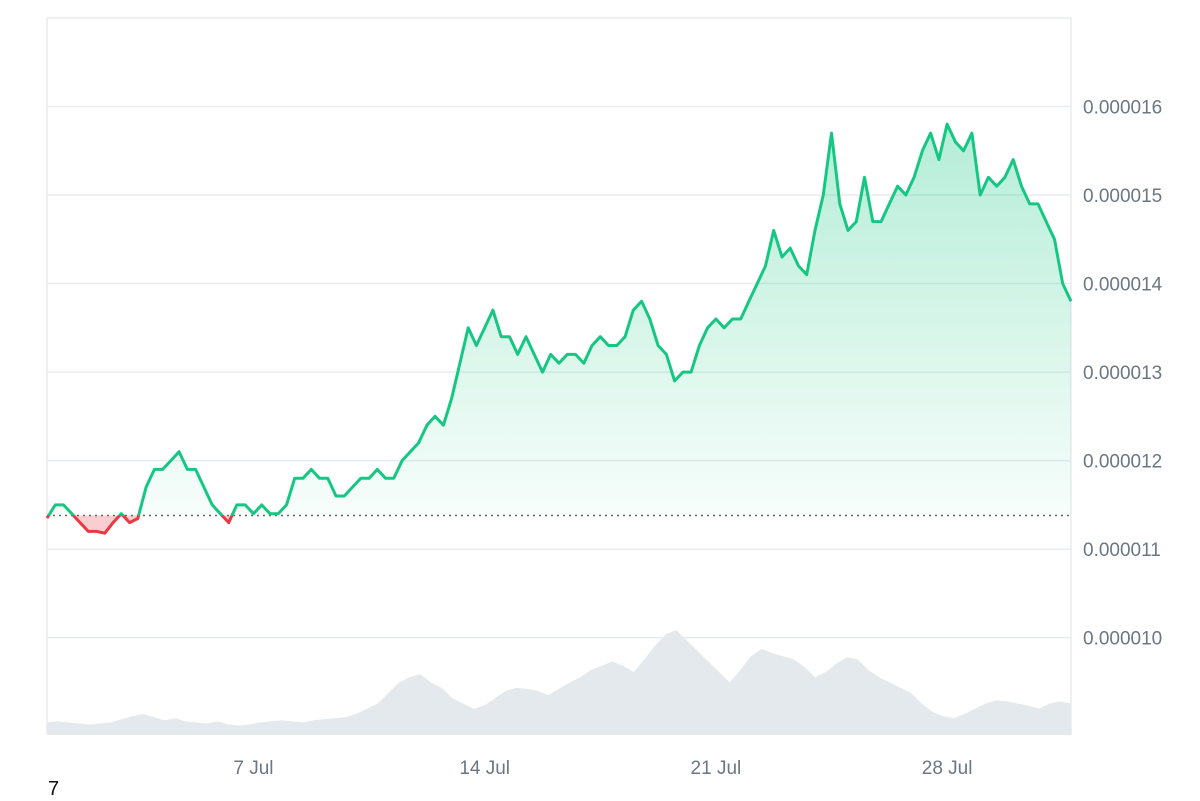 Image resolution: width=1200 pixels, height=801 pixels. I want to click on y-tick-label: 0.000014, so click(1123, 285).